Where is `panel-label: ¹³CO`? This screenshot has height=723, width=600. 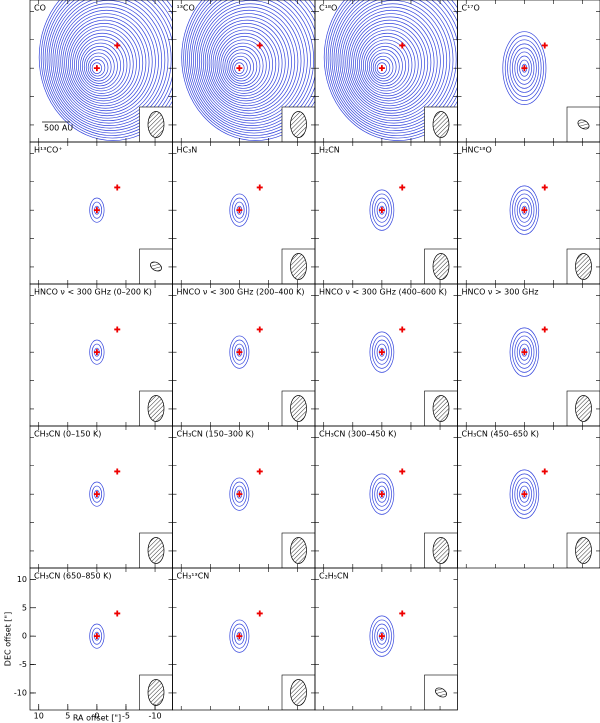 panel-label: ¹³CO is located at coordinates (186, 8).